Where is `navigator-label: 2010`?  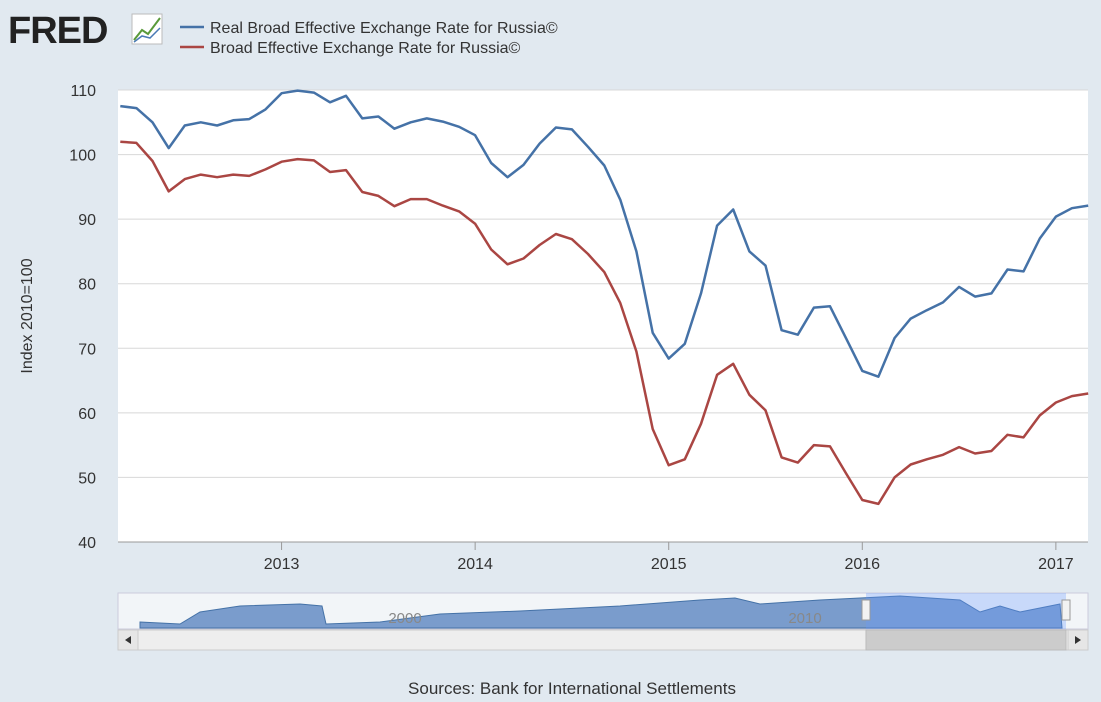
navigator-label: 2010 is located at coordinates (804, 618).